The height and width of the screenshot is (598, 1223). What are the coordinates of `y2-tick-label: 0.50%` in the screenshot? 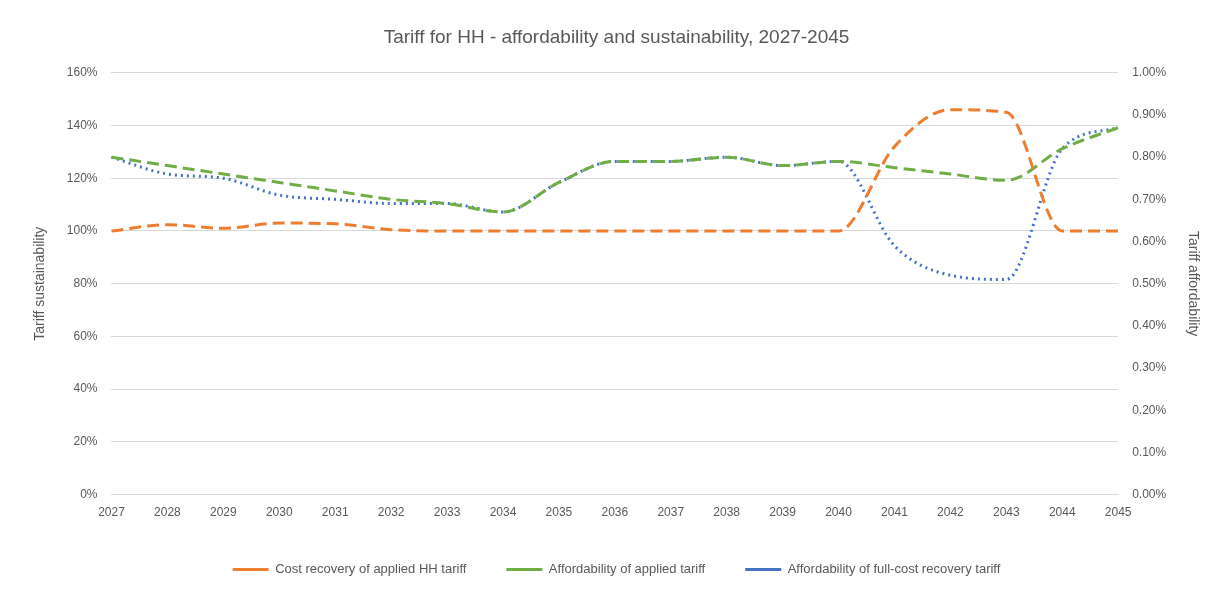 It's located at (1149, 283).